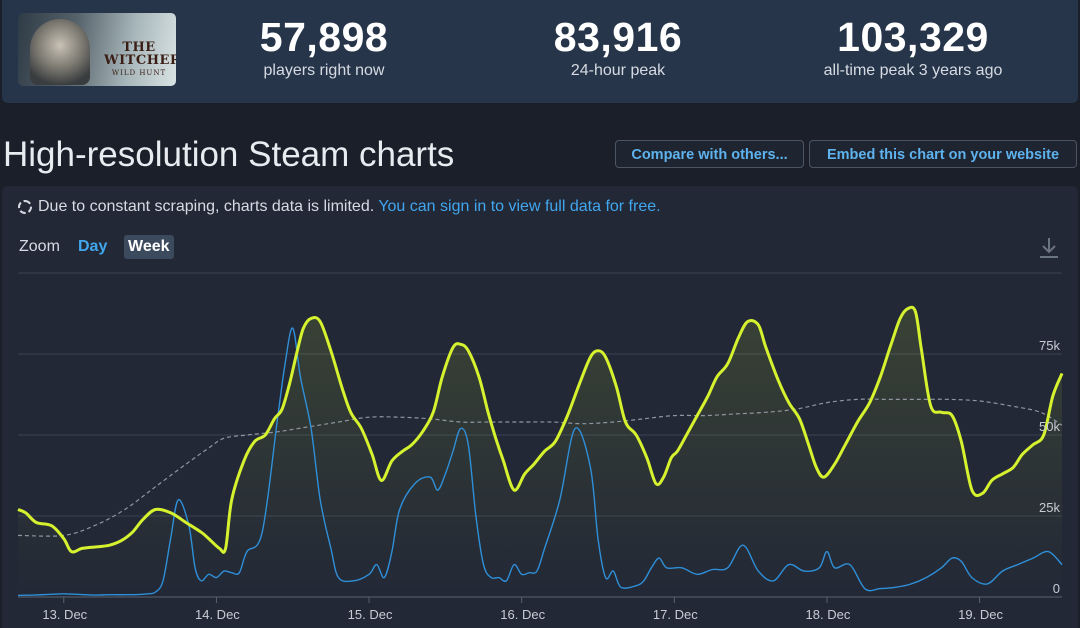 Image resolution: width=1080 pixels, height=628 pixels. I want to click on stat-players-now: 57,898 players right now, so click(324, 48).